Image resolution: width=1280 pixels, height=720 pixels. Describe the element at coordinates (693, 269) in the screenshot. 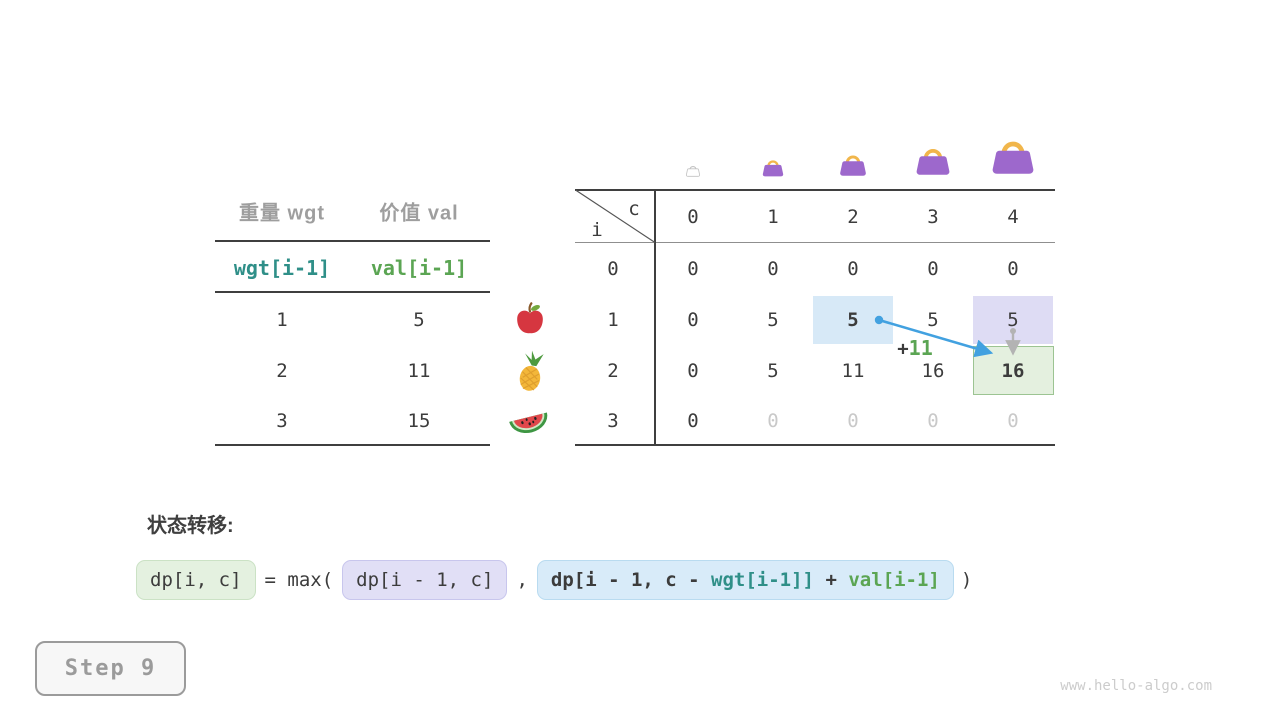

I see `dp-cell-i0-c0: 0` at that location.